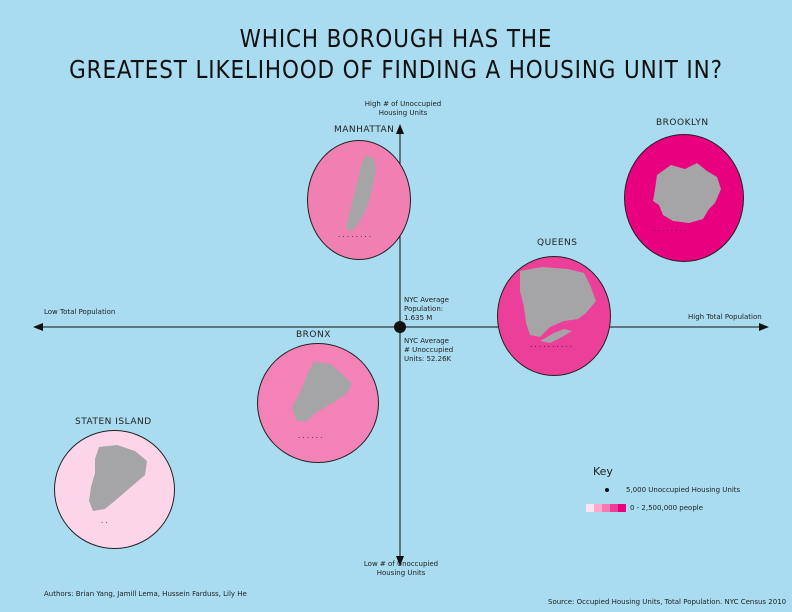 The width and height of the screenshot is (792, 612). Describe the element at coordinates (400, 327) in the screenshot. I see `nyc-average-point` at that location.